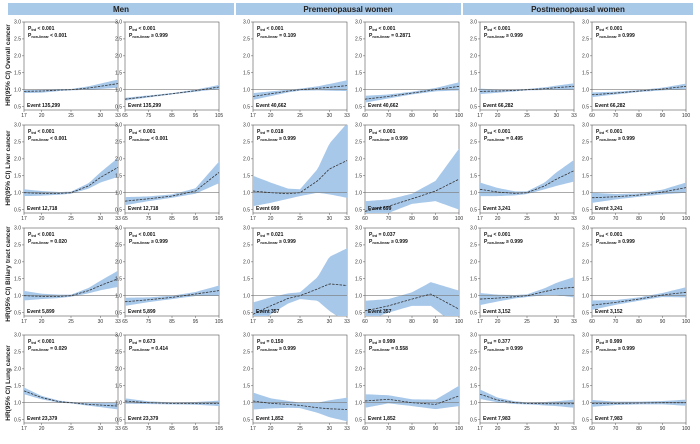  What do you see at coordinates (497, 209) in the screenshot?
I see `event-count: Event 3,241` at bounding box center [497, 209].